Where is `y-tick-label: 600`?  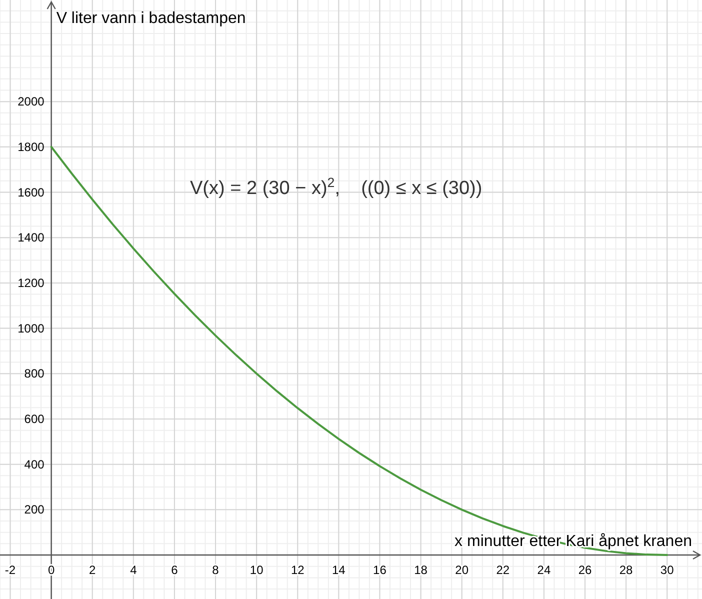
y-tick-label: 600 is located at coordinates (34, 419).